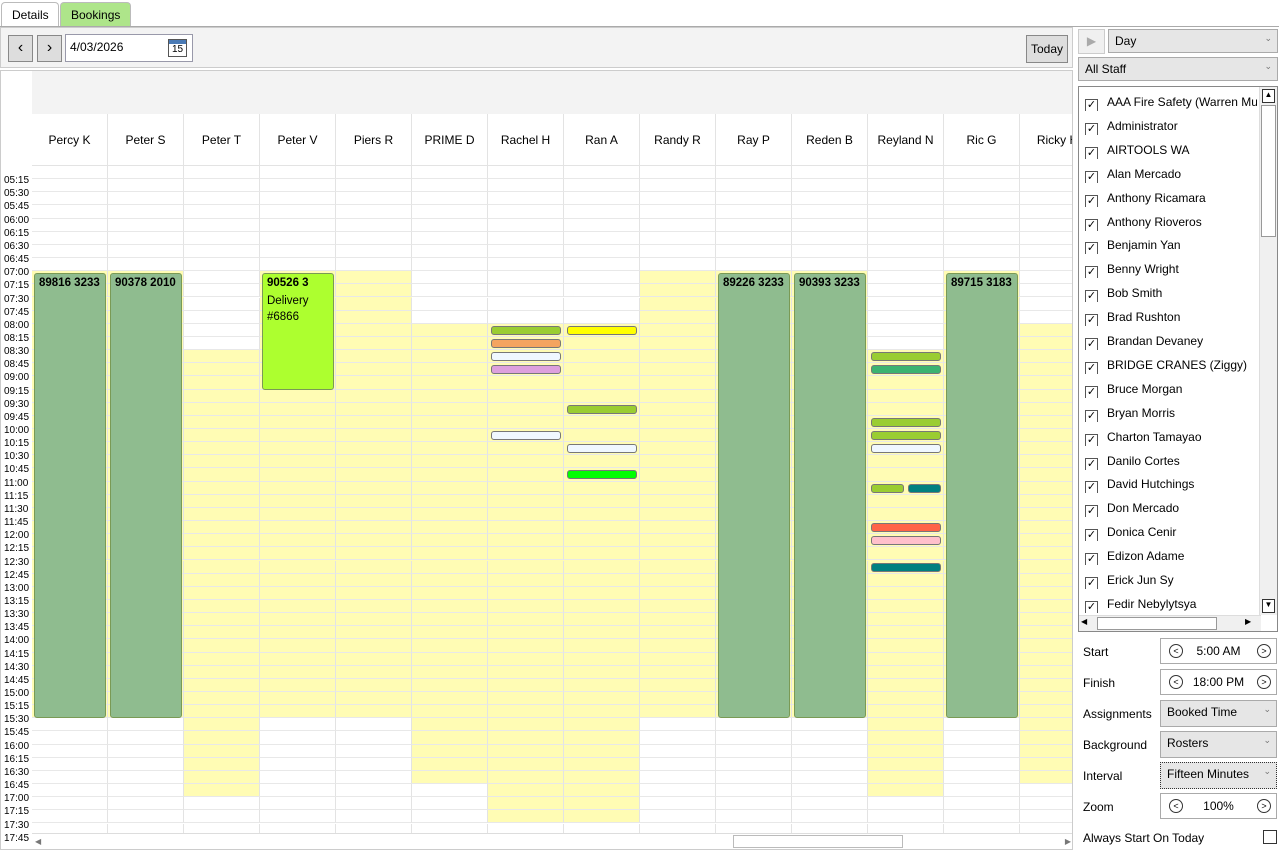 This screenshot has width=1279, height=853. What do you see at coordinates (1171, 413) in the screenshot?
I see `staff-list-item: ✓ Bryan Morris` at bounding box center [1171, 413].